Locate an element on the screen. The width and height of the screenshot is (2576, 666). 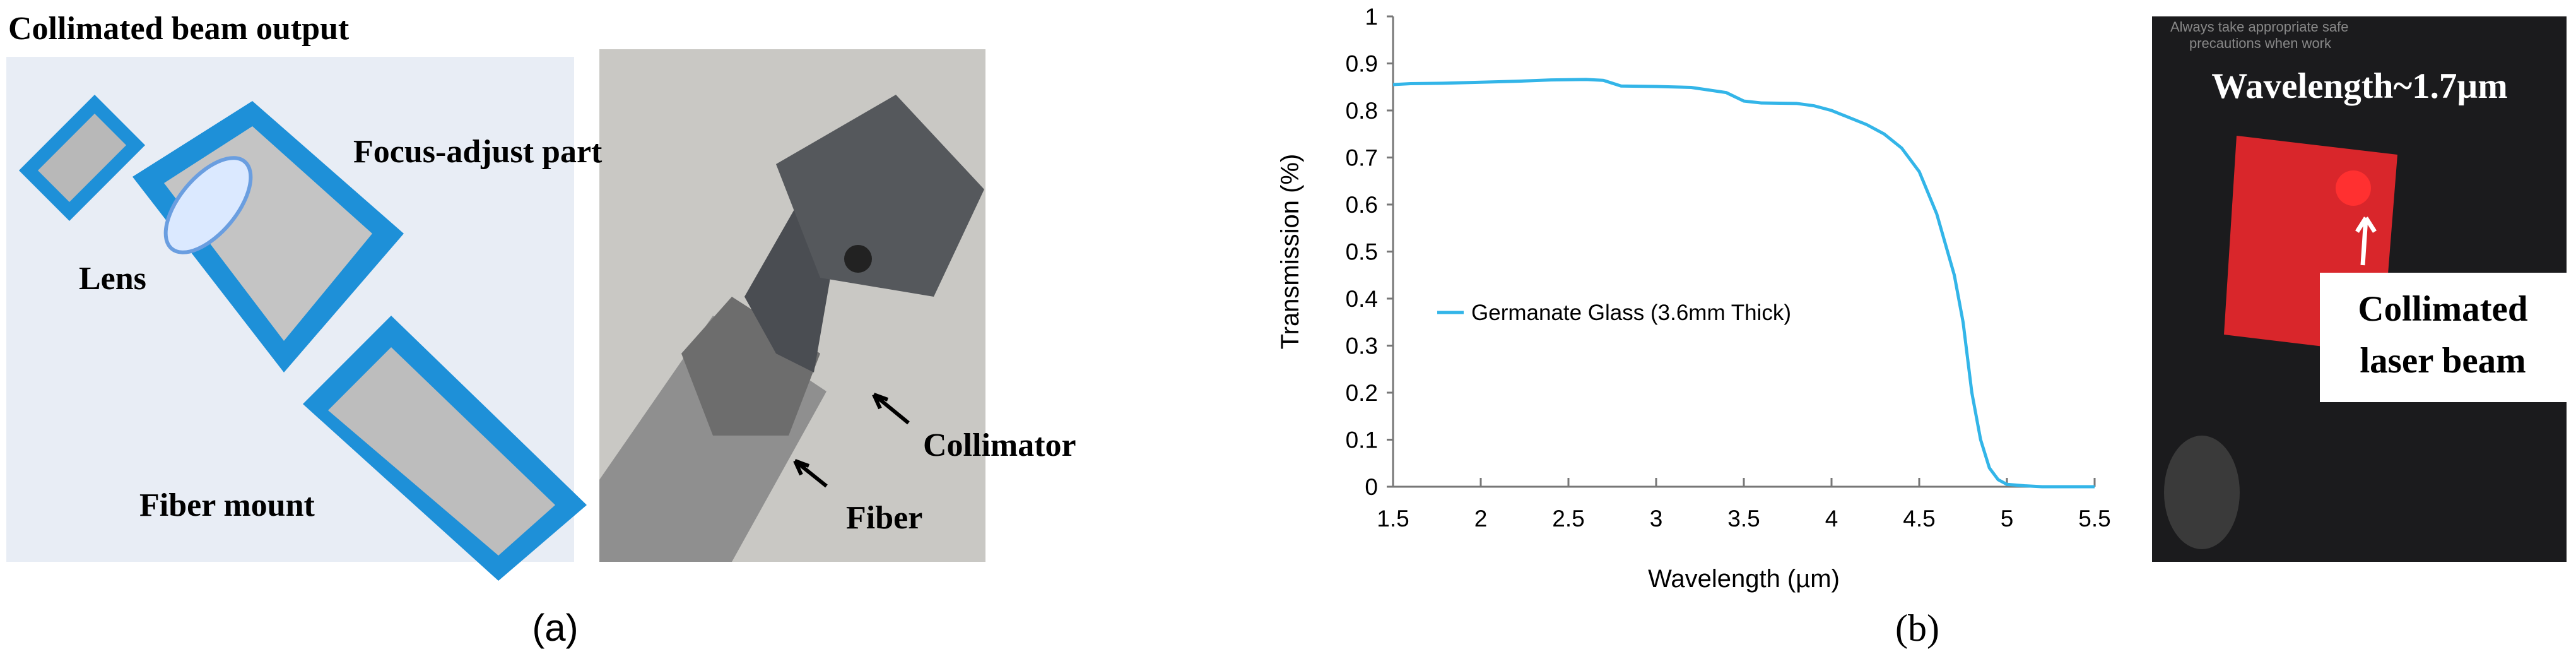
fixture is located at coordinates (2202, 492).